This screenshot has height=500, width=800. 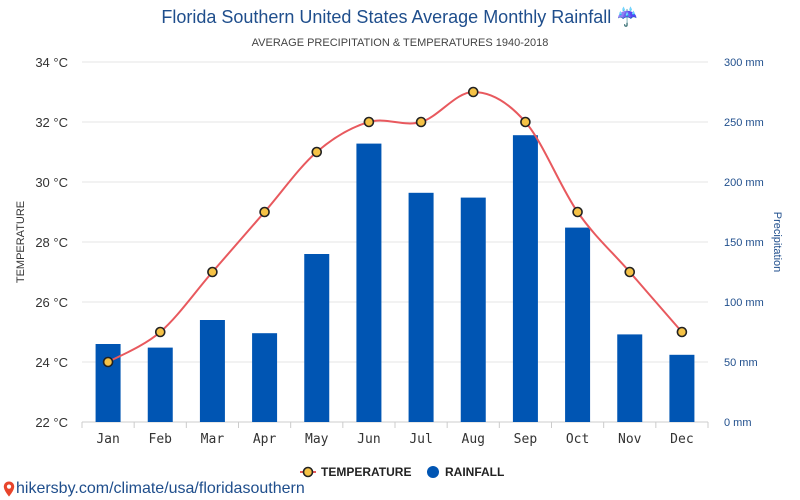 I want to click on rainfall-bar-may, so click(x=317, y=338).